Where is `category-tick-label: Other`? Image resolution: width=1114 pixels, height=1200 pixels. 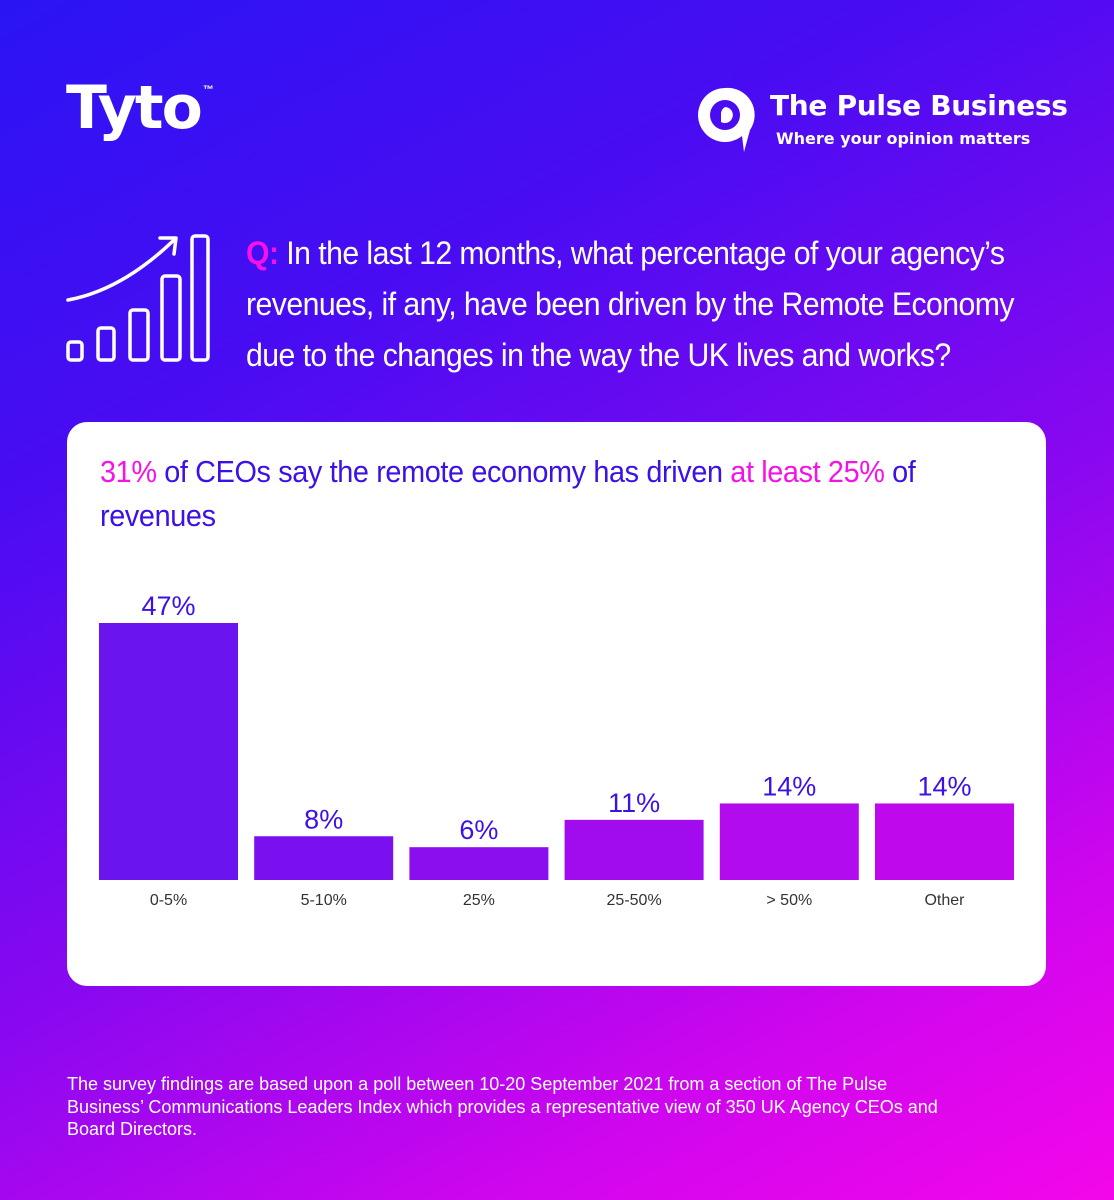
category-tick-label: Other is located at coordinates (944, 900).